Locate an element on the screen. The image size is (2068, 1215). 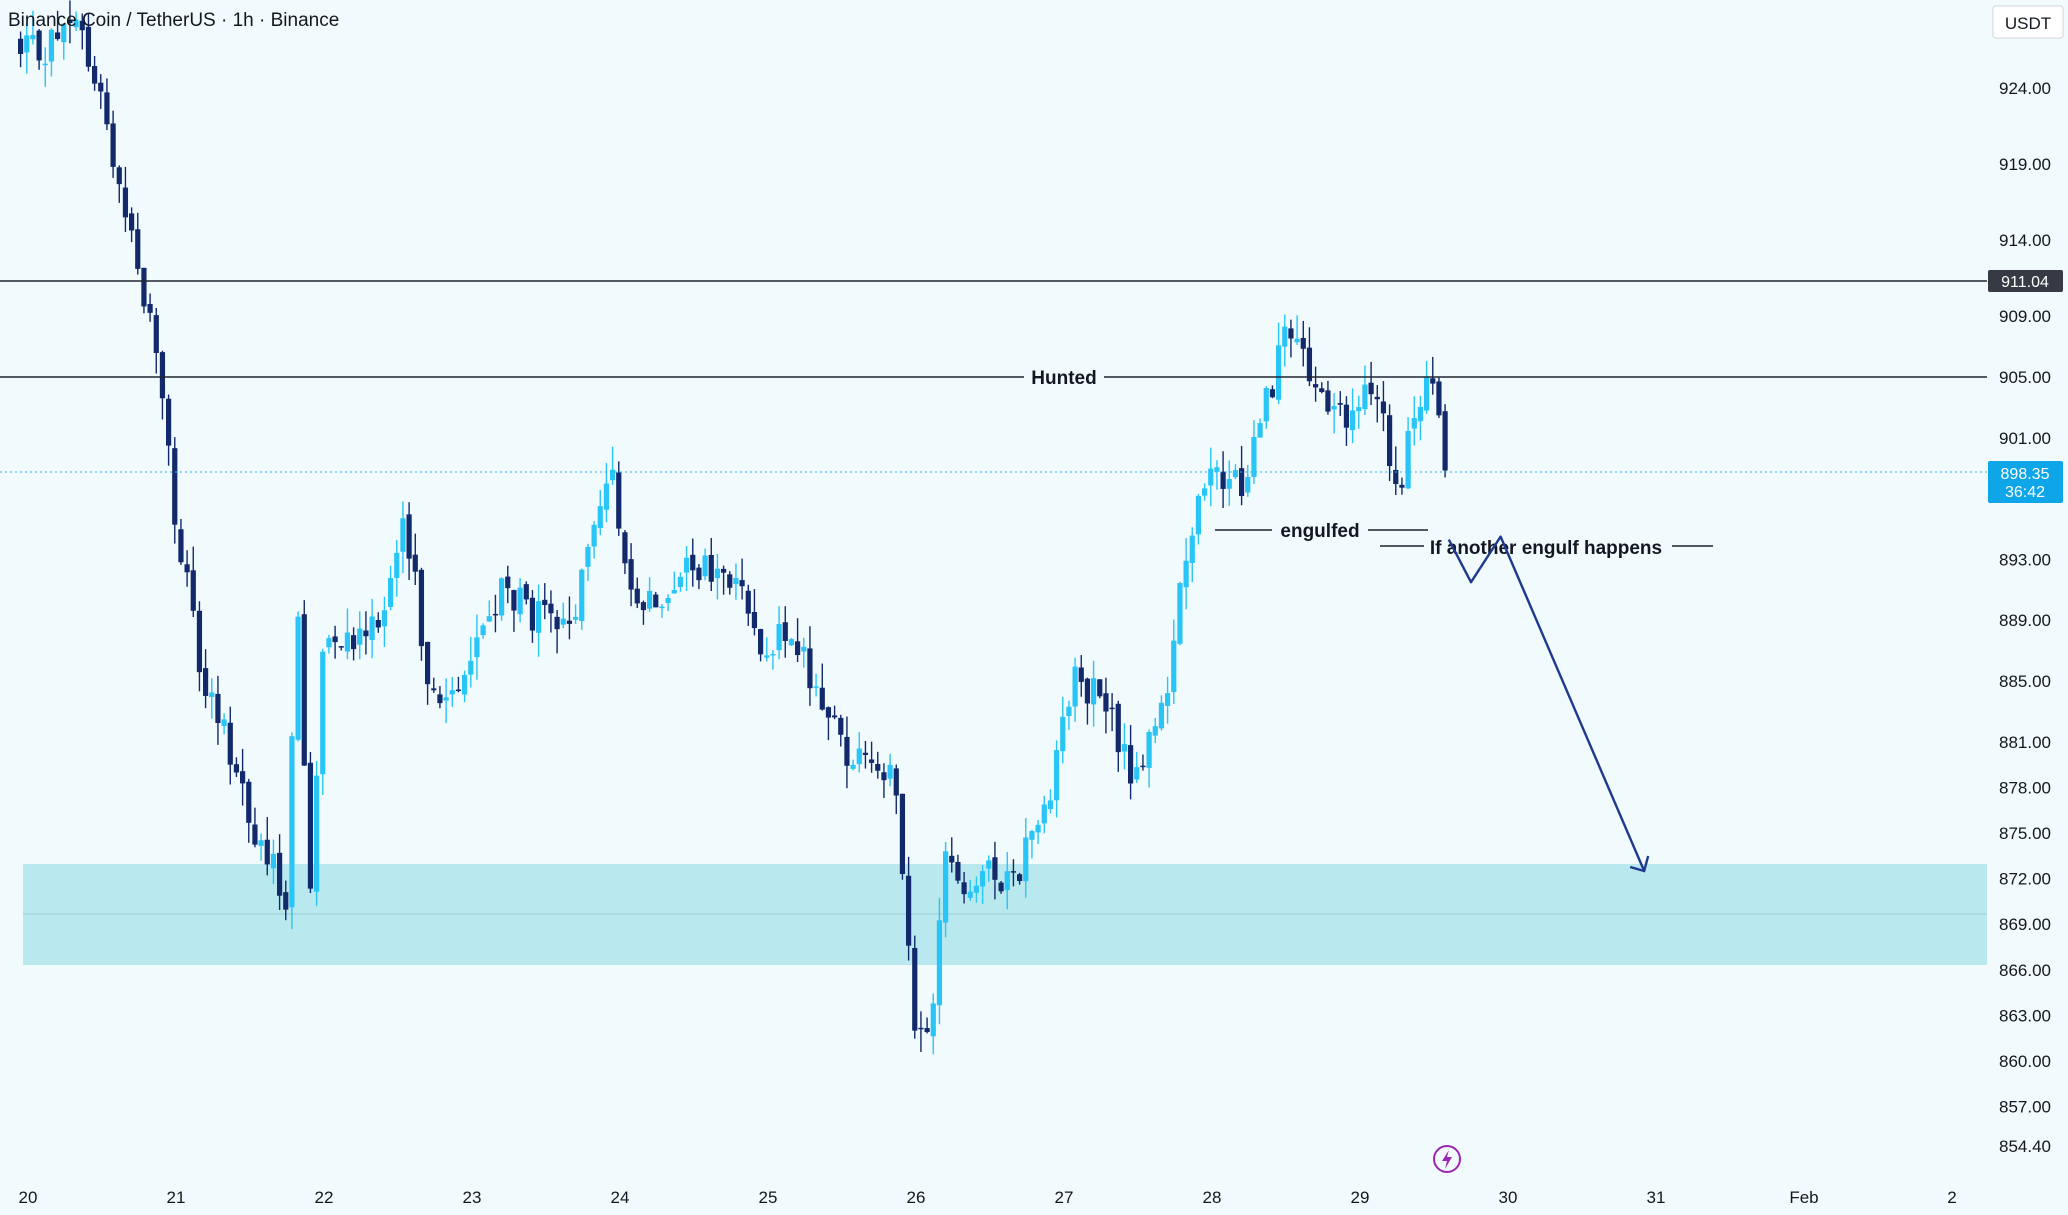
price-tick: 914.00 is located at coordinates (2025, 240).